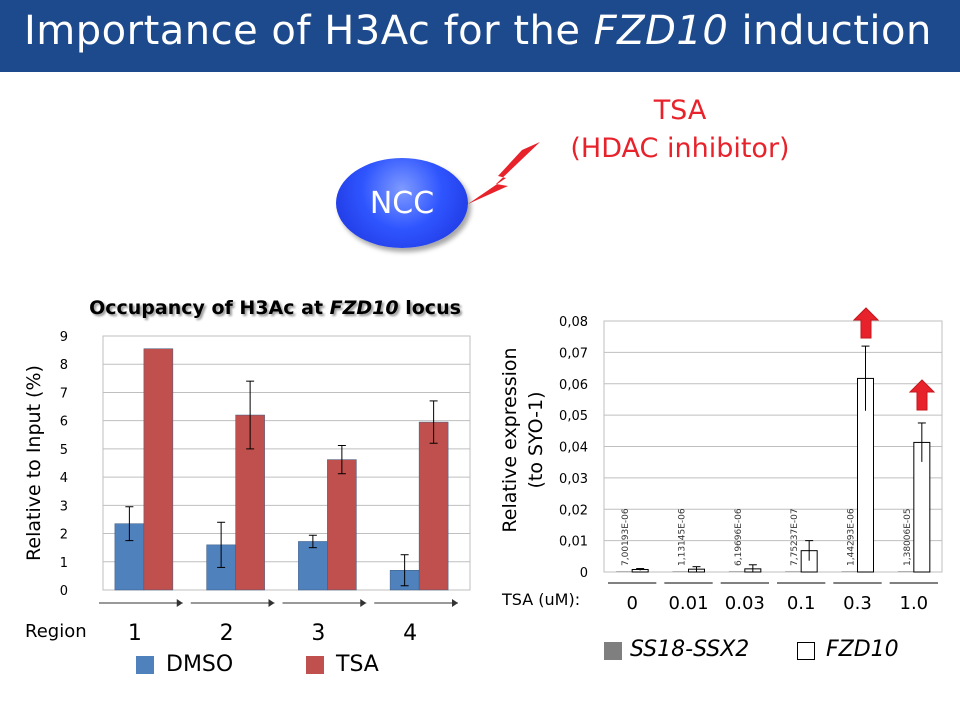  I want to click on chart2-ytick-label: 0,04, so click(573, 448).